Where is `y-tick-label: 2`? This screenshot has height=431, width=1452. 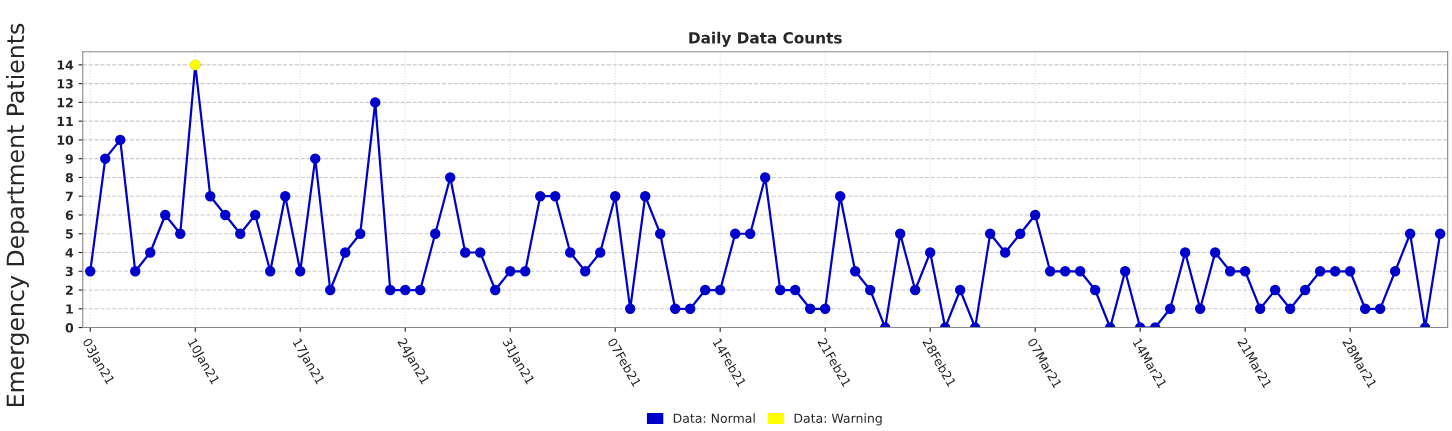
y-tick-label: 2 is located at coordinates (69, 290).